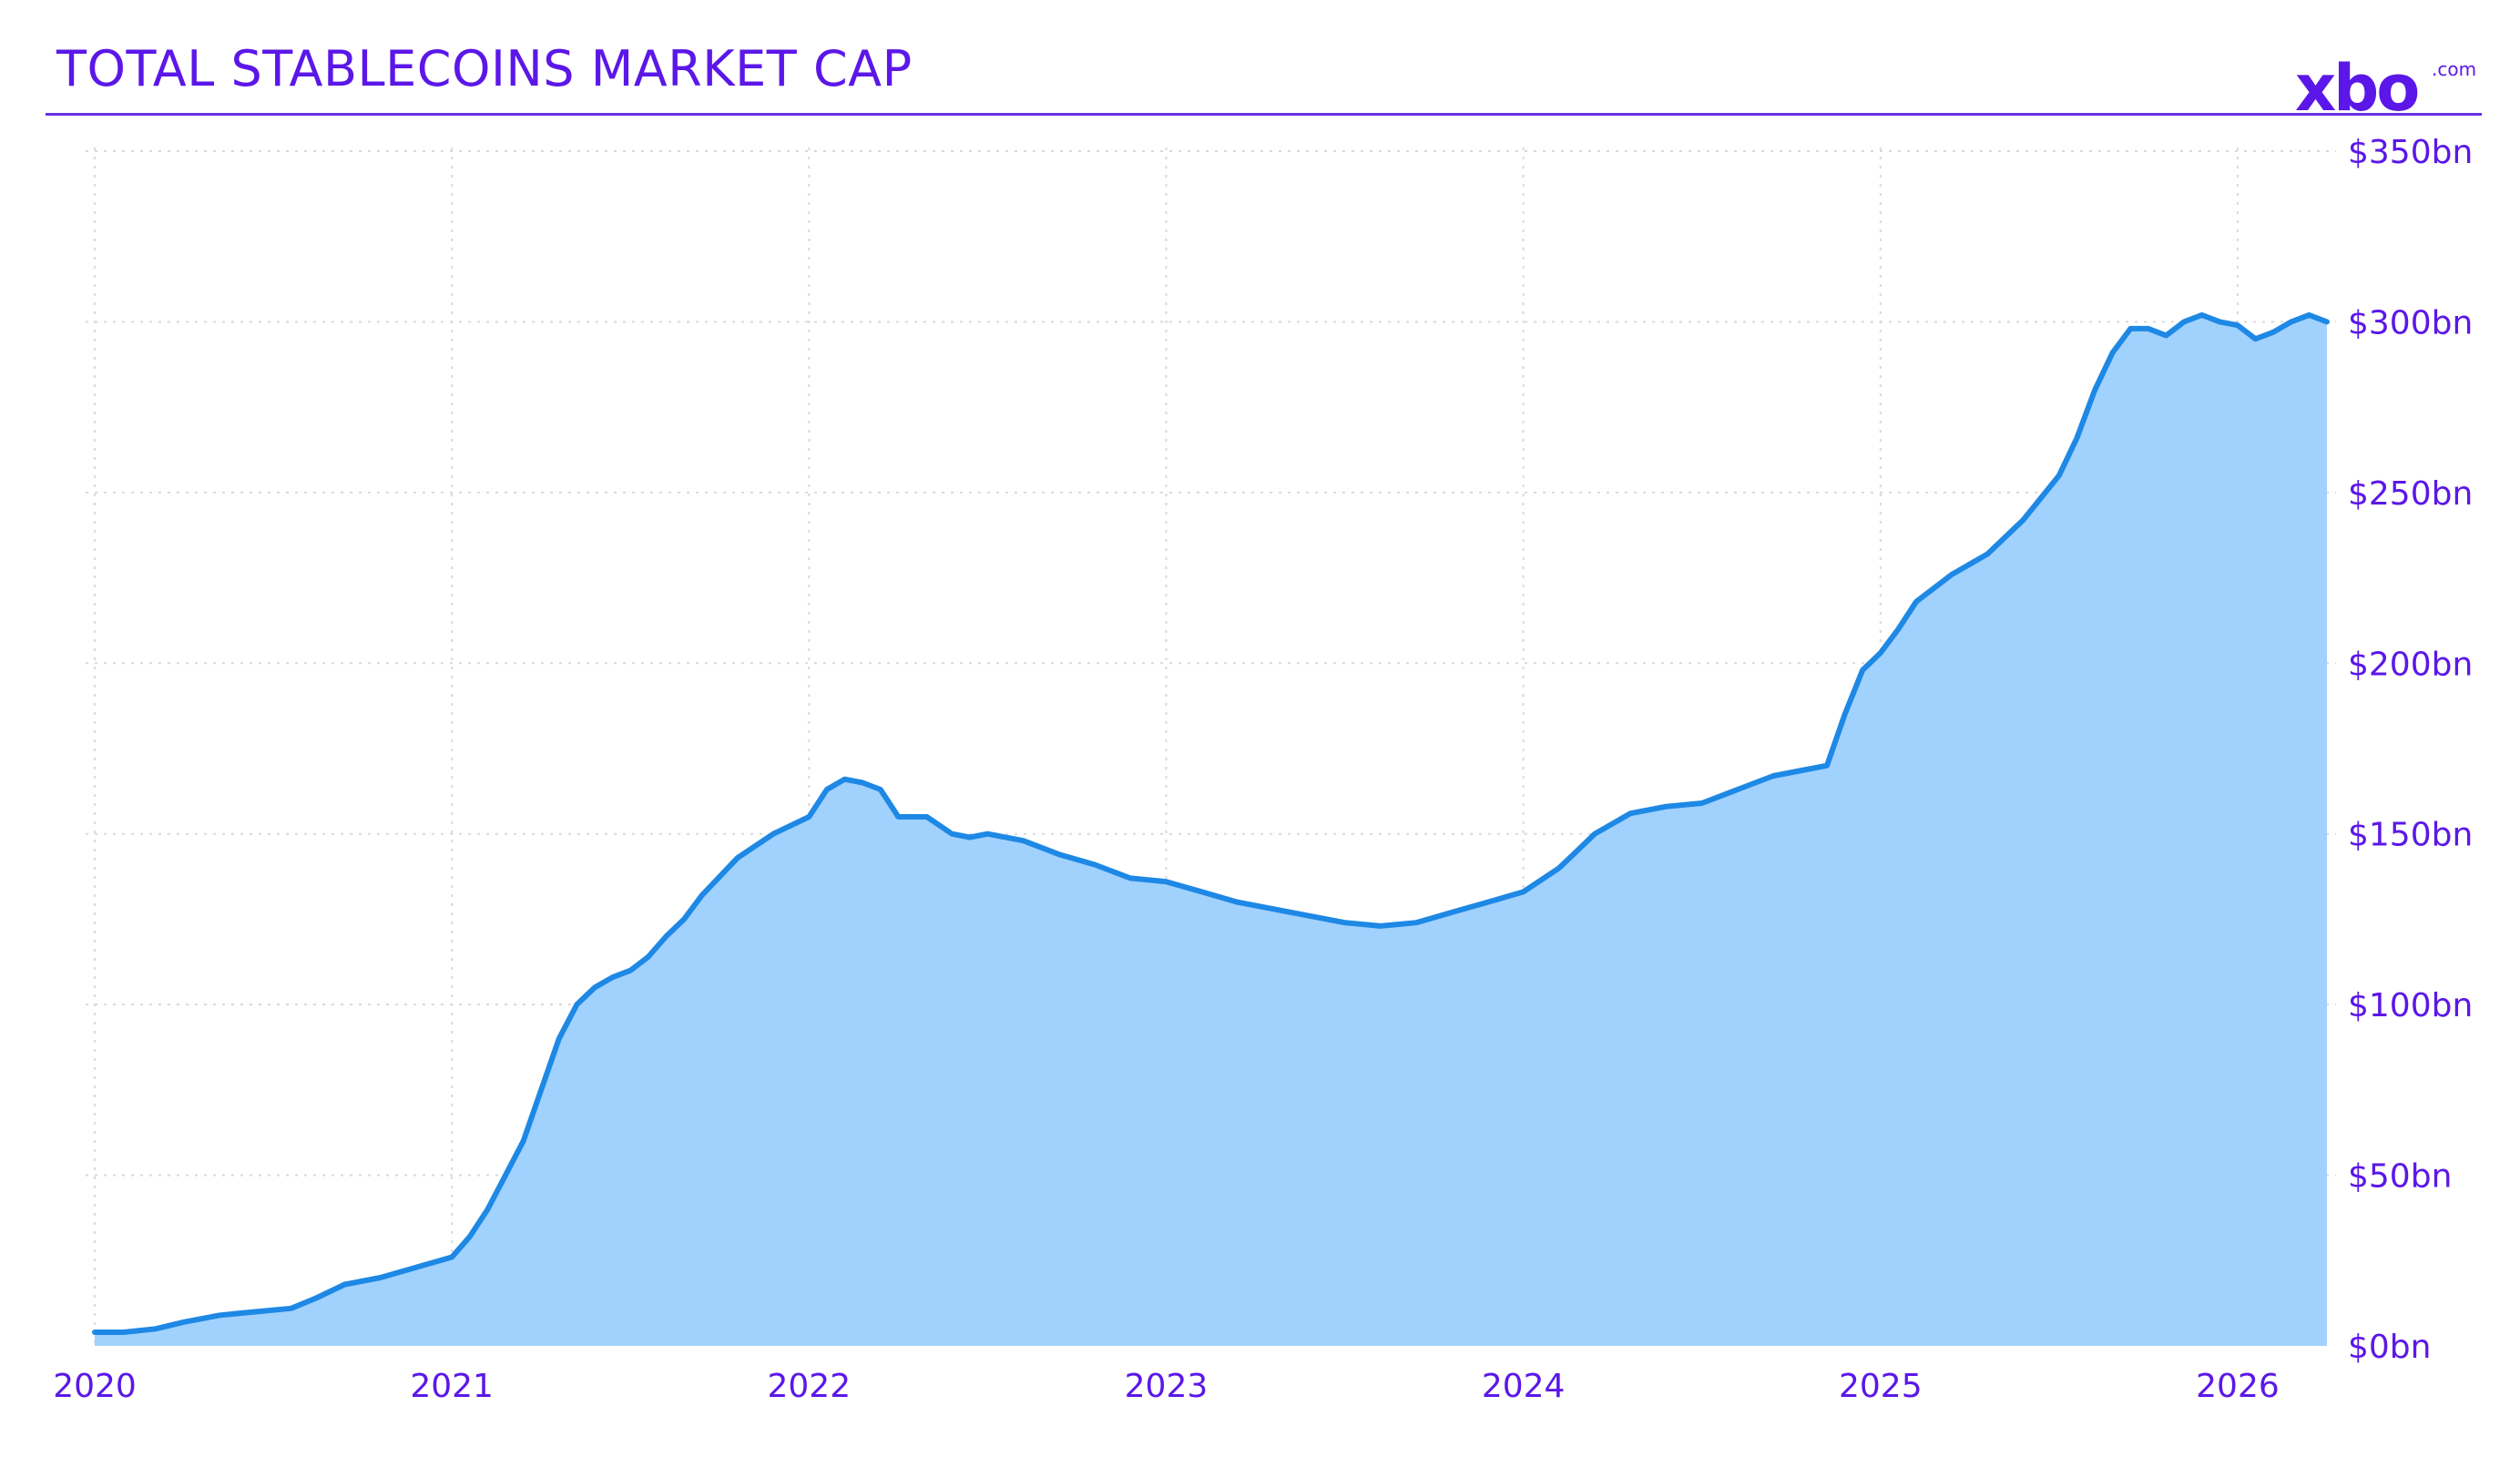 This screenshot has width=2520, height=1457. What do you see at coordinates (2238, 1387) in the screenshot?
I see `x-tick-label: 2026` at bounding box center [2238, 1387].